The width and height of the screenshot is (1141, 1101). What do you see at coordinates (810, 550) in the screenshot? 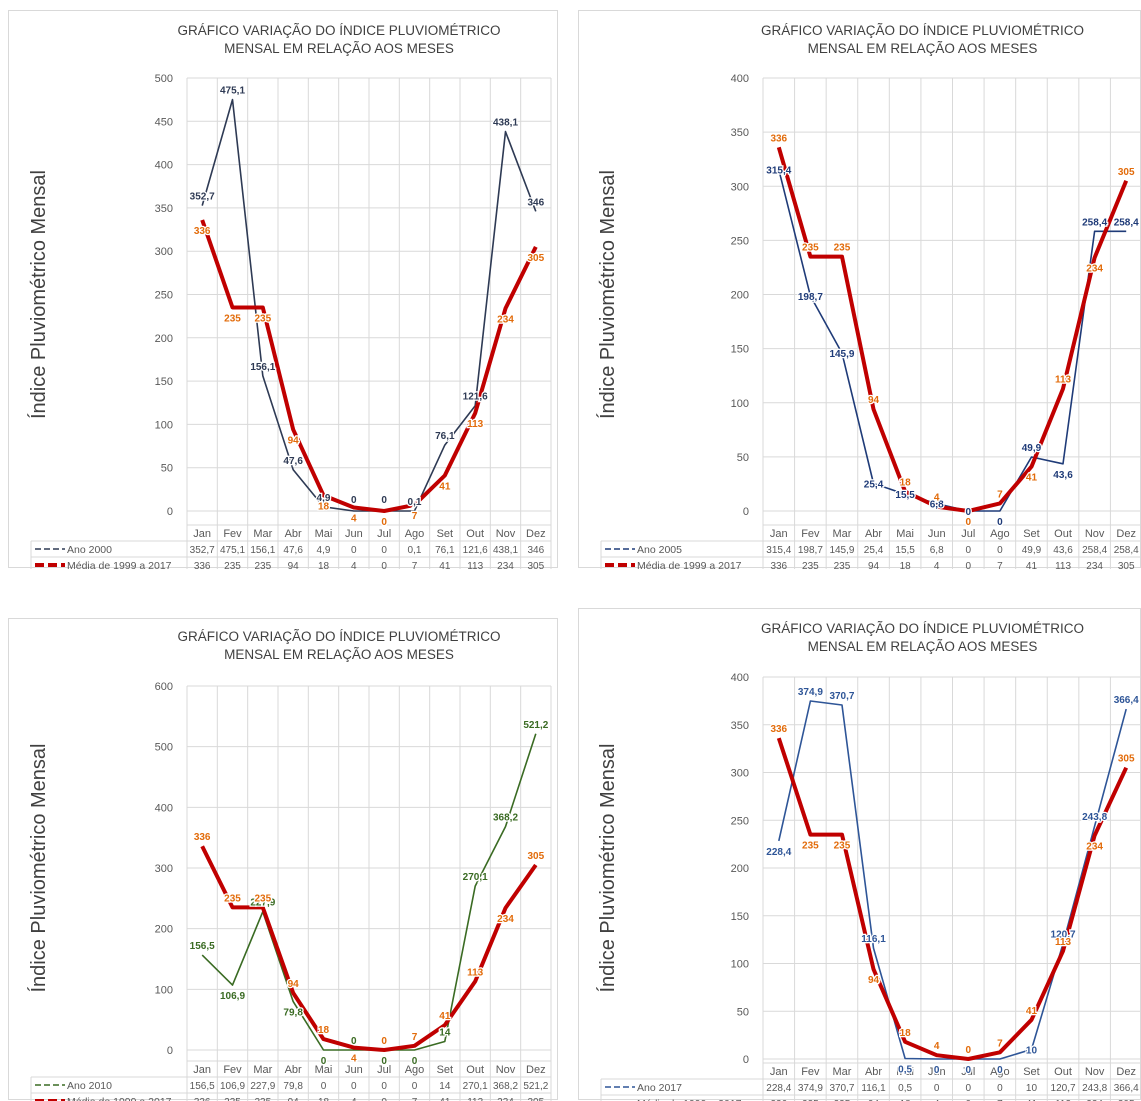
I see `table-cell: 198,7` at bounding box center [810, 550].